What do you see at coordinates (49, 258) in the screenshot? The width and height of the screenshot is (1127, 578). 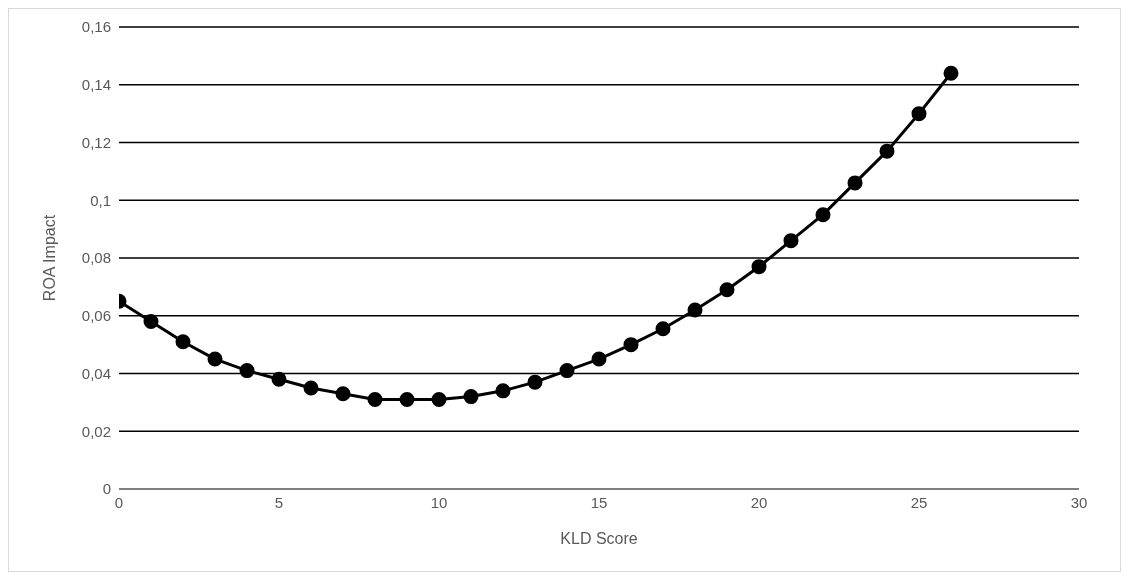 I see `y-axis-title: ROA Impact` at bounding box center [49, 258].